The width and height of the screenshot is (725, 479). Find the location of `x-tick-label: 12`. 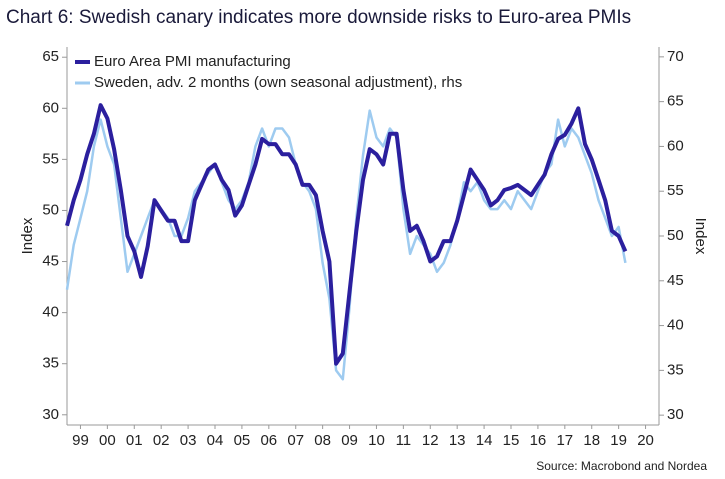

x-tick-label: 12 is located at coordinates (430, 440).